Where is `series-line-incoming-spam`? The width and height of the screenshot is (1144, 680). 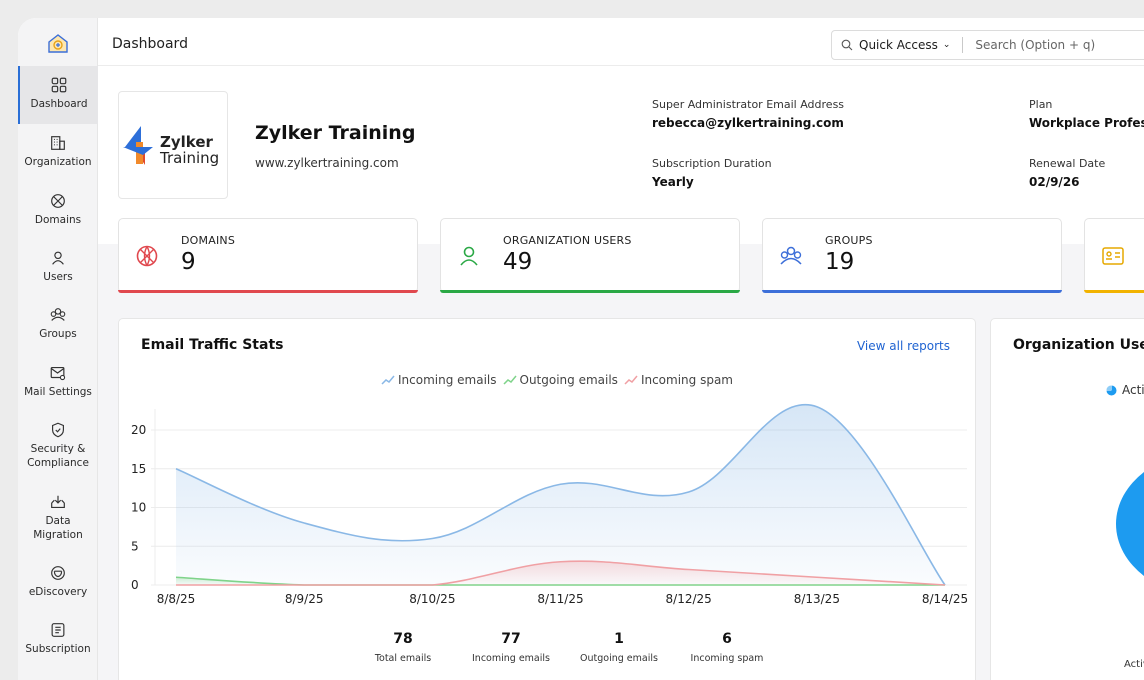
series-line-incoming-spam is located at coordinates (561, 573).